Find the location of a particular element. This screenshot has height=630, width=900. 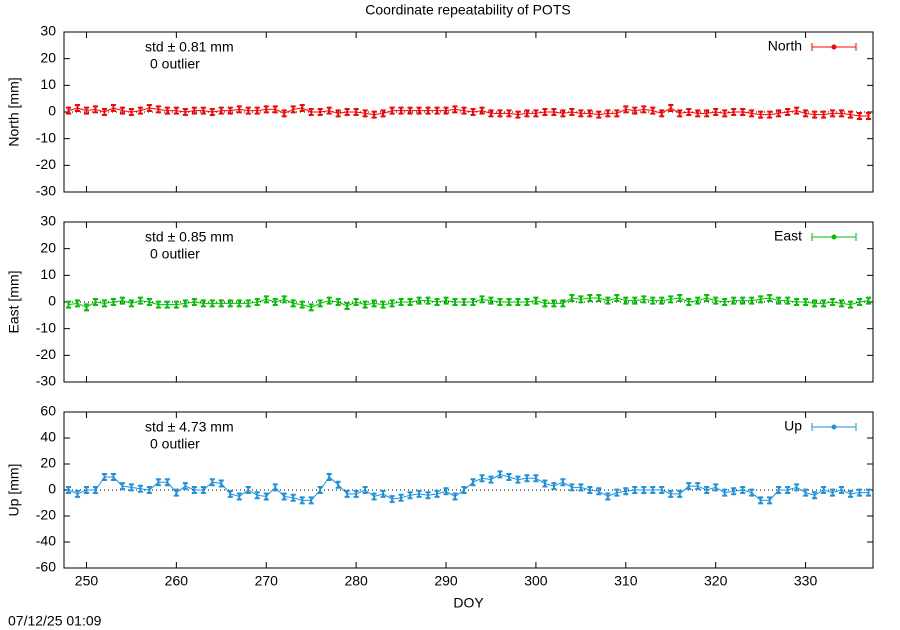

annotation: std ± 0.85 mm is located at coordinates (189, 237).